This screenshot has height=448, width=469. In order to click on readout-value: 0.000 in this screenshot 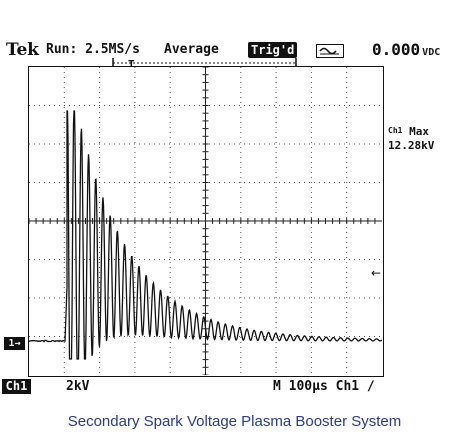, I will do `click(396, 49)`.